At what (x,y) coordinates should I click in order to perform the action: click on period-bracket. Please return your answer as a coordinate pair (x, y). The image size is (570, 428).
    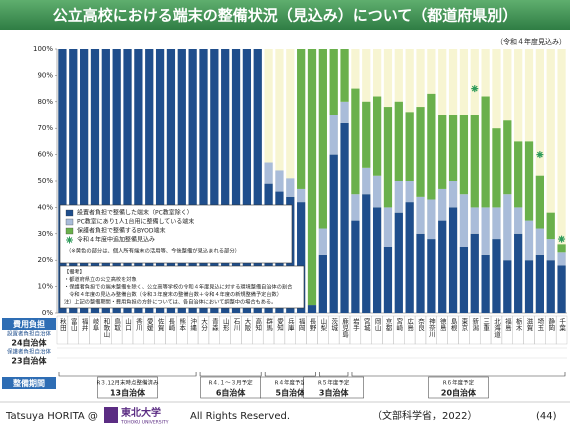
    Looking at the image, I should click on (290, 374).